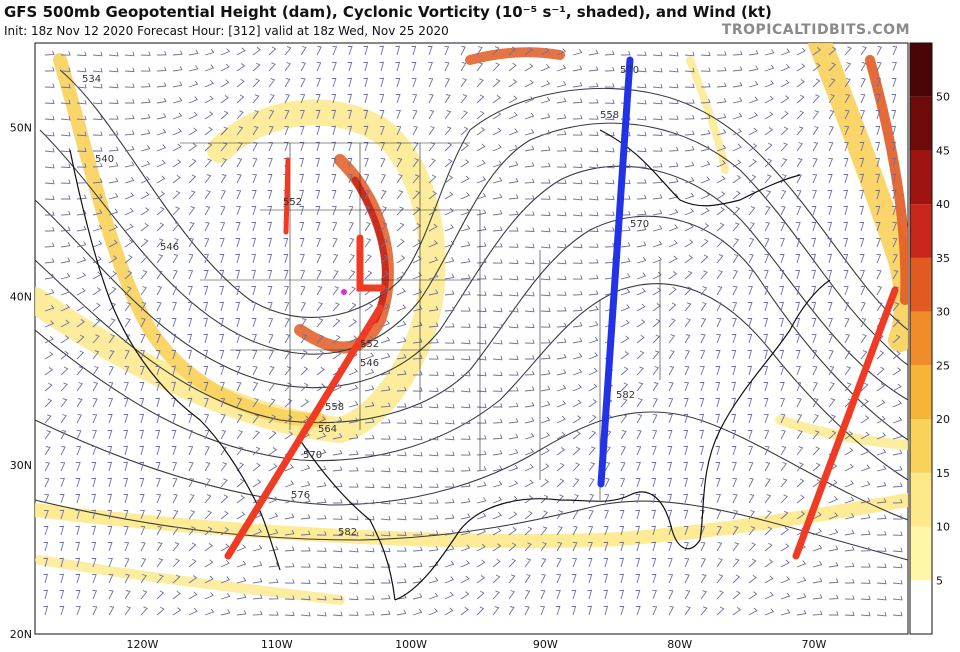 The width and height of the screenshot is (960, 652). I want to click on contour-label: 534, so click(91, 79).